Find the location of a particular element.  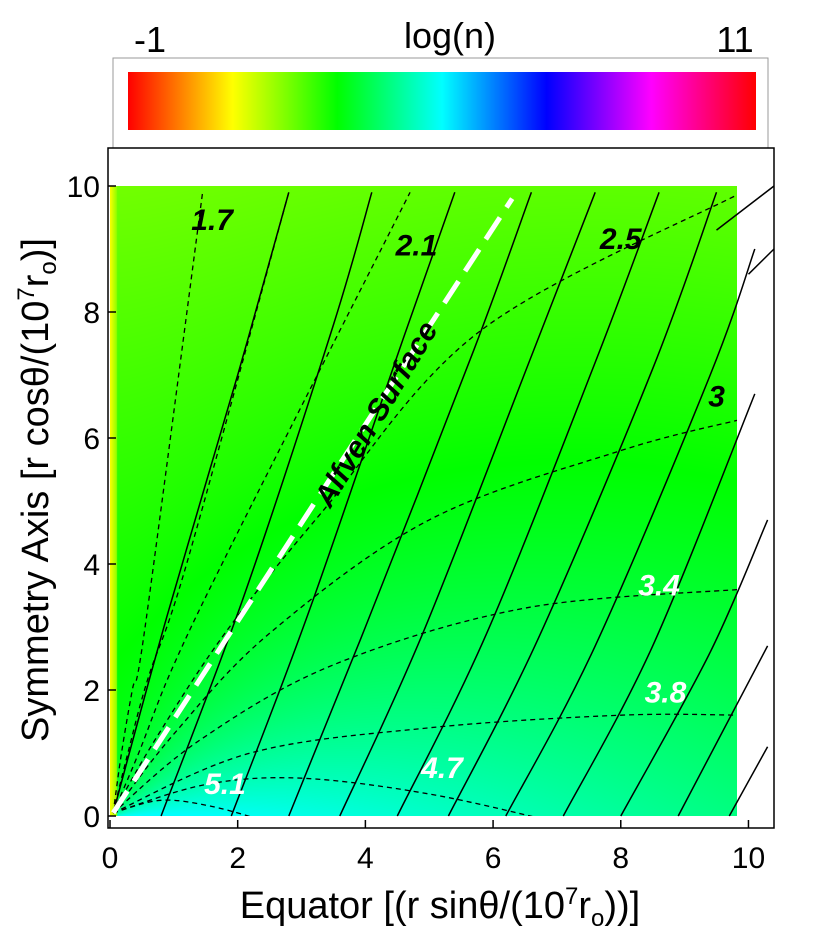

colorbar-max-label: 11 is located at coordinates (734, 39).